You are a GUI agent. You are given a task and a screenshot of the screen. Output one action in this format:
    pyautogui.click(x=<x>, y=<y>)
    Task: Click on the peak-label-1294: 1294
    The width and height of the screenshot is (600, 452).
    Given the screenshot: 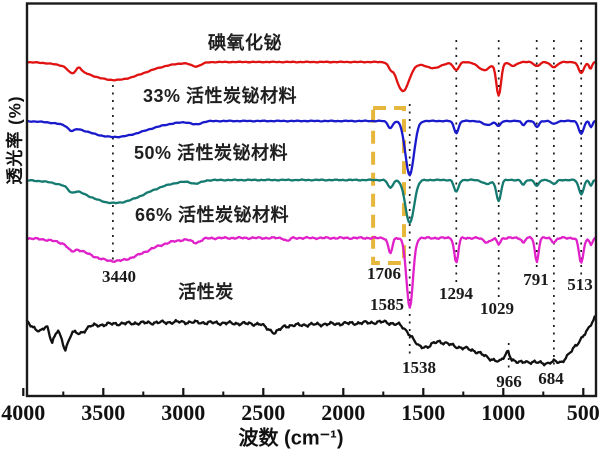 What is the action you would take?
    pyautogui.click(x=456, y=293)
    